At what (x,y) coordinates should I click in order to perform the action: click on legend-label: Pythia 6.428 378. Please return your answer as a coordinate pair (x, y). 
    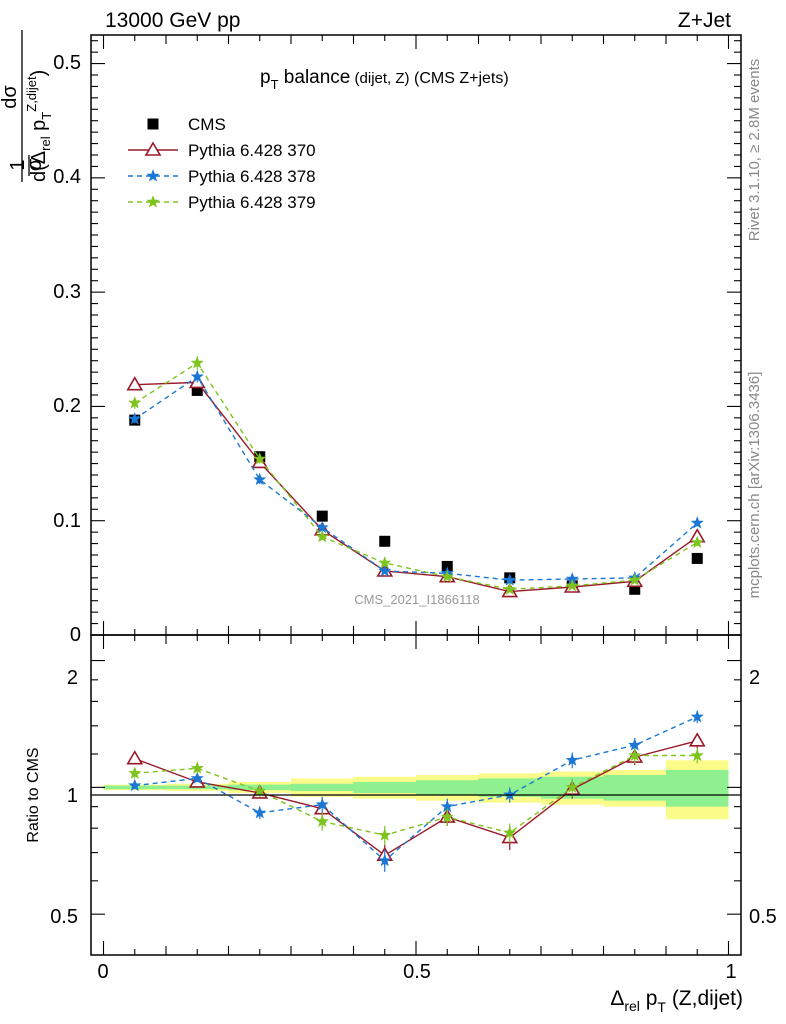
    Looking at the image, I should click on (252, 176).